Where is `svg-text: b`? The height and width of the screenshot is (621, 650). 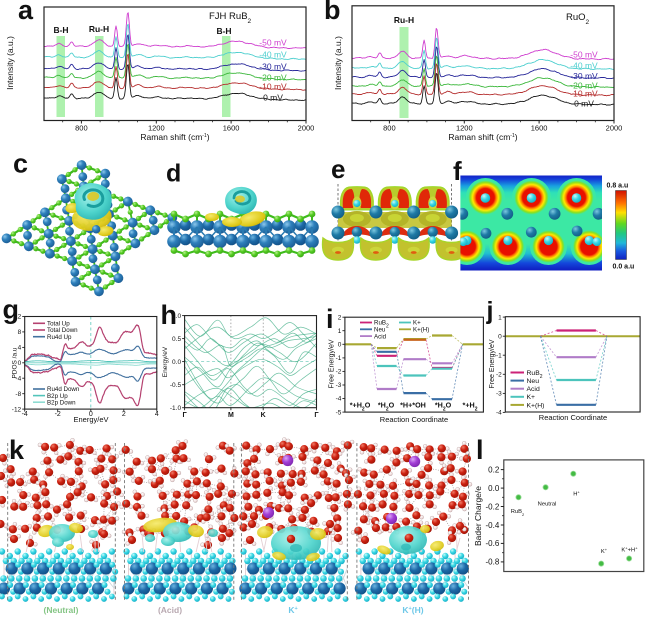
svg-text: b is located at coordinates (332, 12).